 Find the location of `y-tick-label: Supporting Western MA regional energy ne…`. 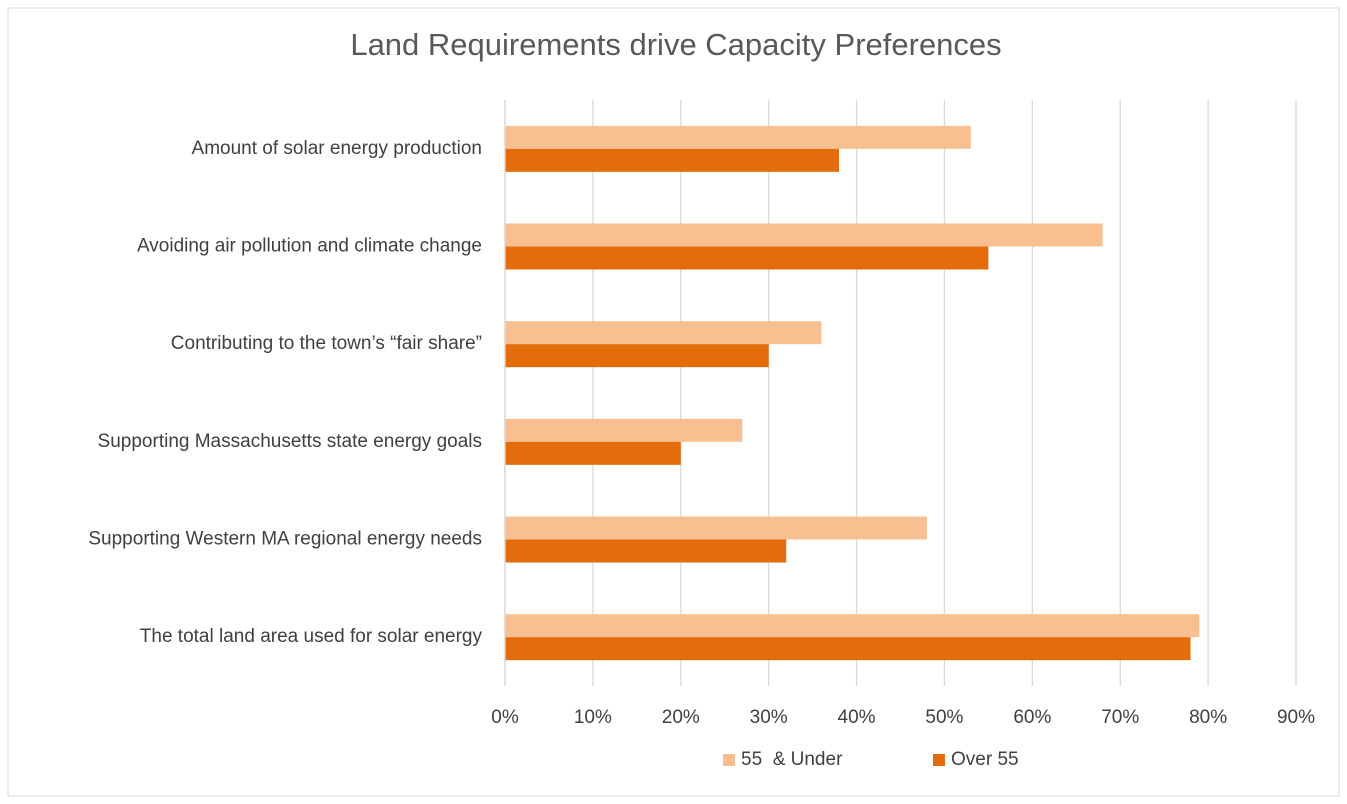

y-tick-label: Supporting Western MA regional energy ne… is located at coordinates (285, 539).